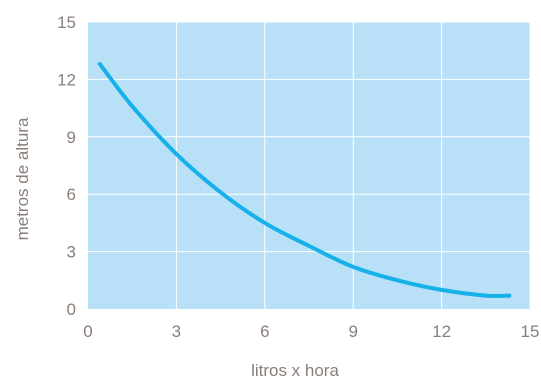  I want to click on x-axis-title: litros x hora, so click(295, 370).